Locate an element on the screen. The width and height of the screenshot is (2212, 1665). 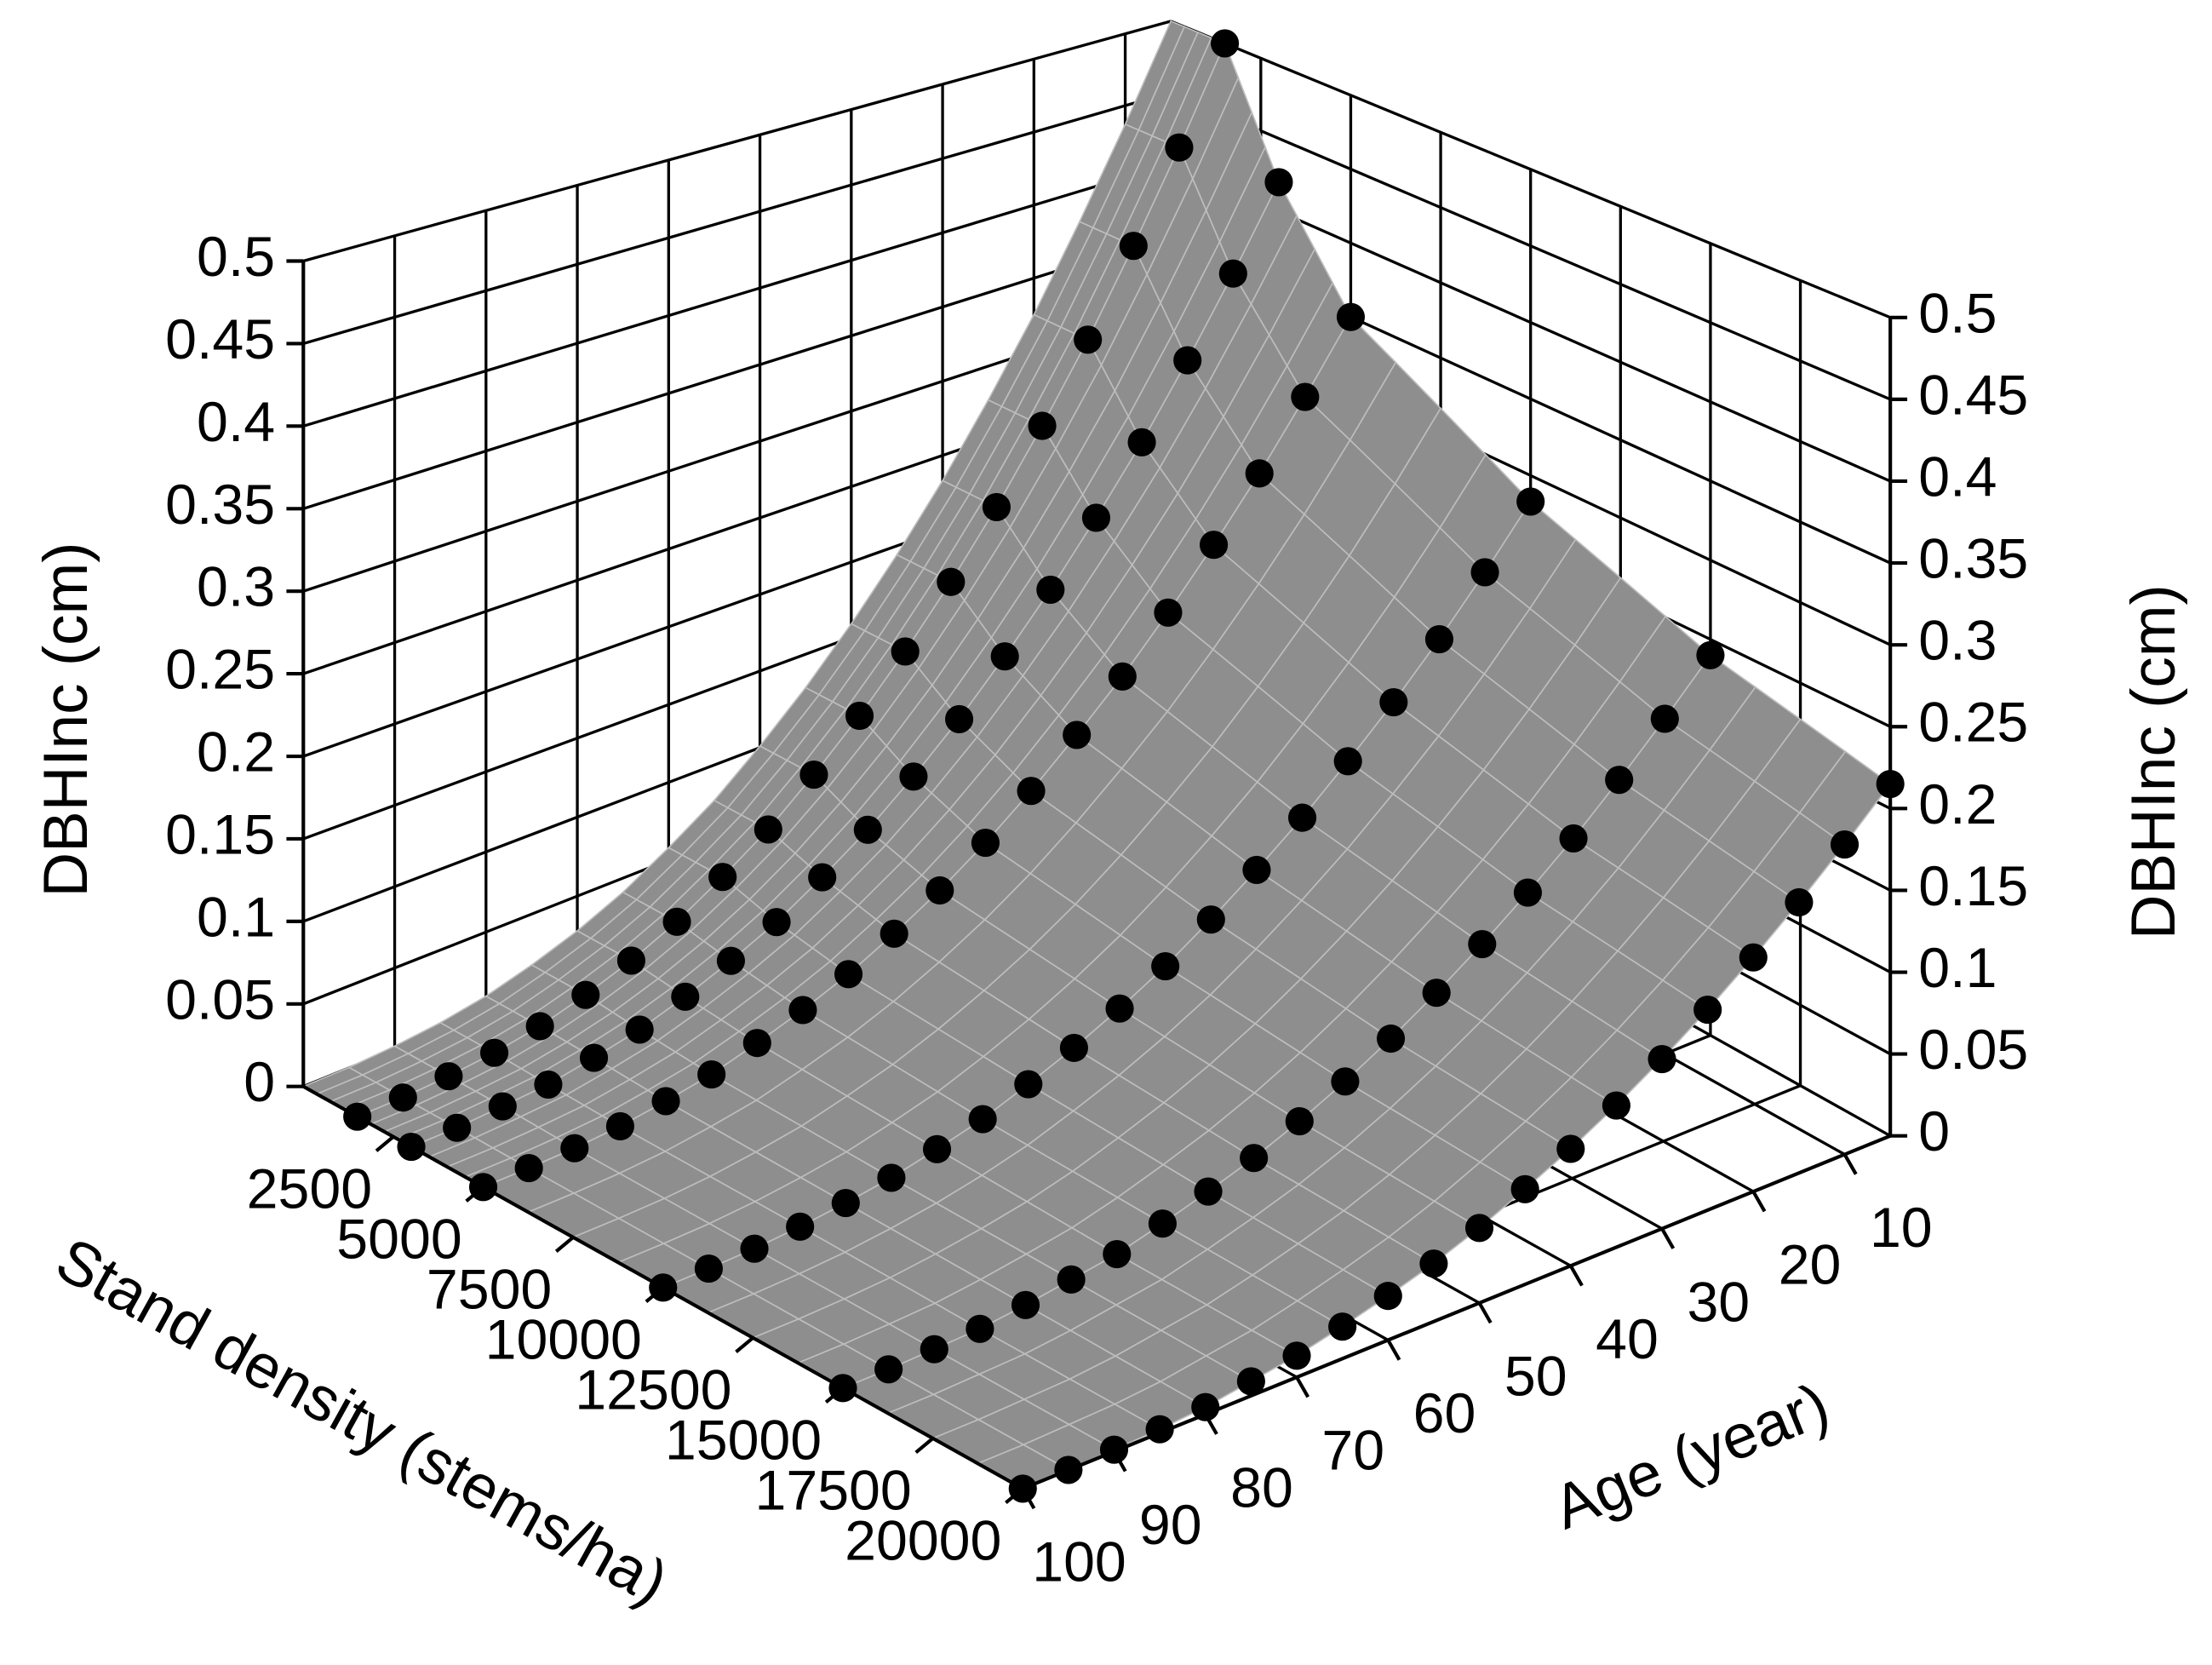
y-axis is located at coordinates (1457, 1312).